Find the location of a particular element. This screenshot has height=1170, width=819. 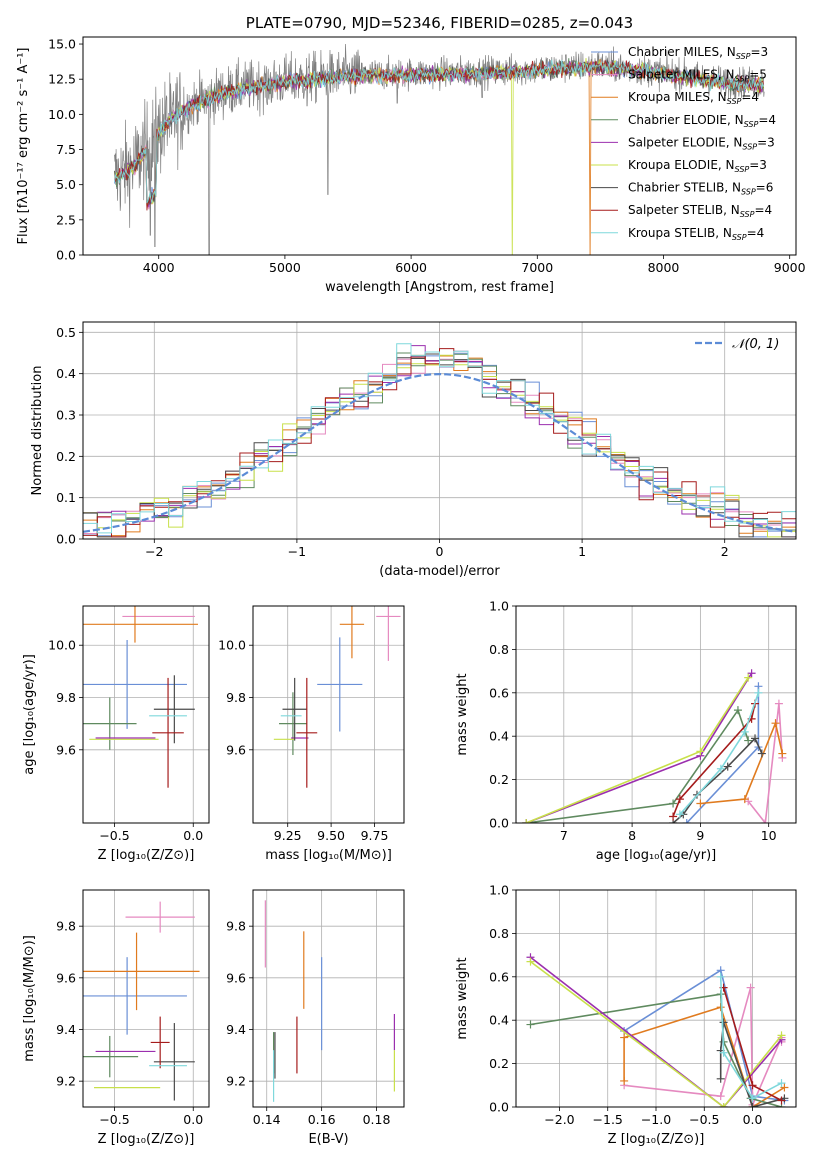

y-tick-label: 2.5 is located at coordinates (66, 219).